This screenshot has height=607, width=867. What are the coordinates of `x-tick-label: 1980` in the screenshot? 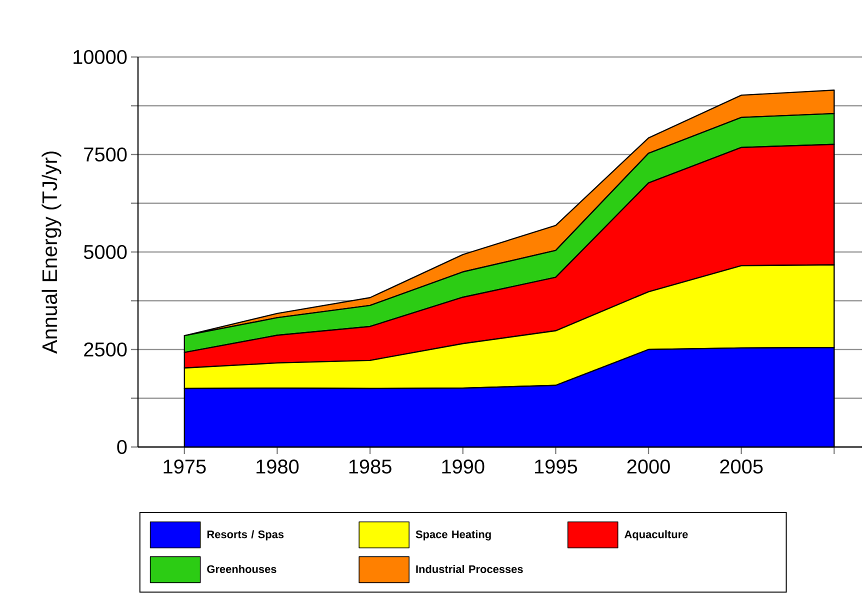 It's located at (277, 467).